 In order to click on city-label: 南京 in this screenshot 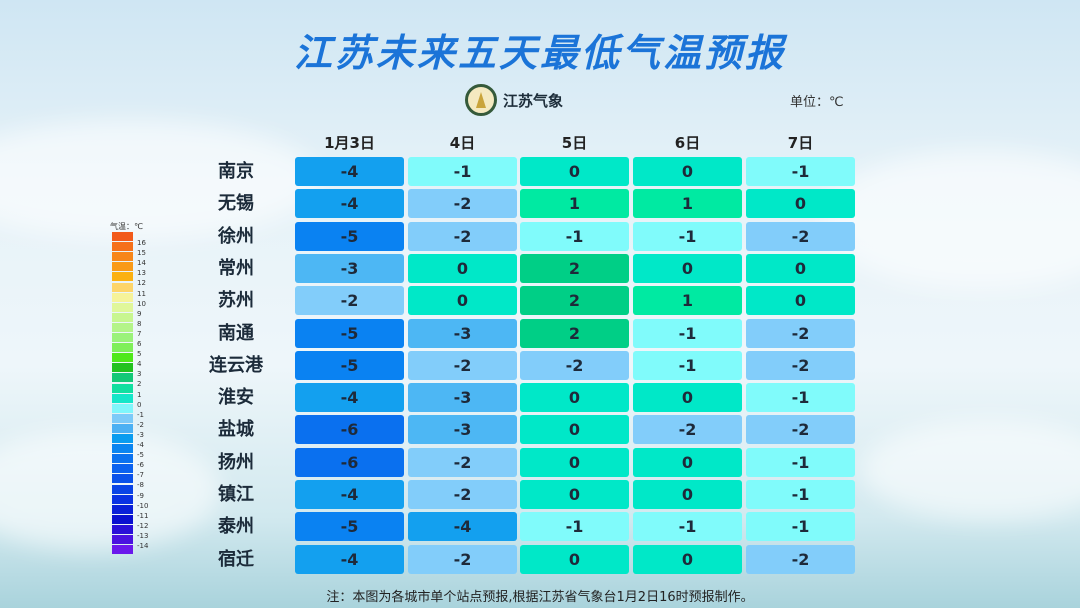, I will do `click(236, 171)`.